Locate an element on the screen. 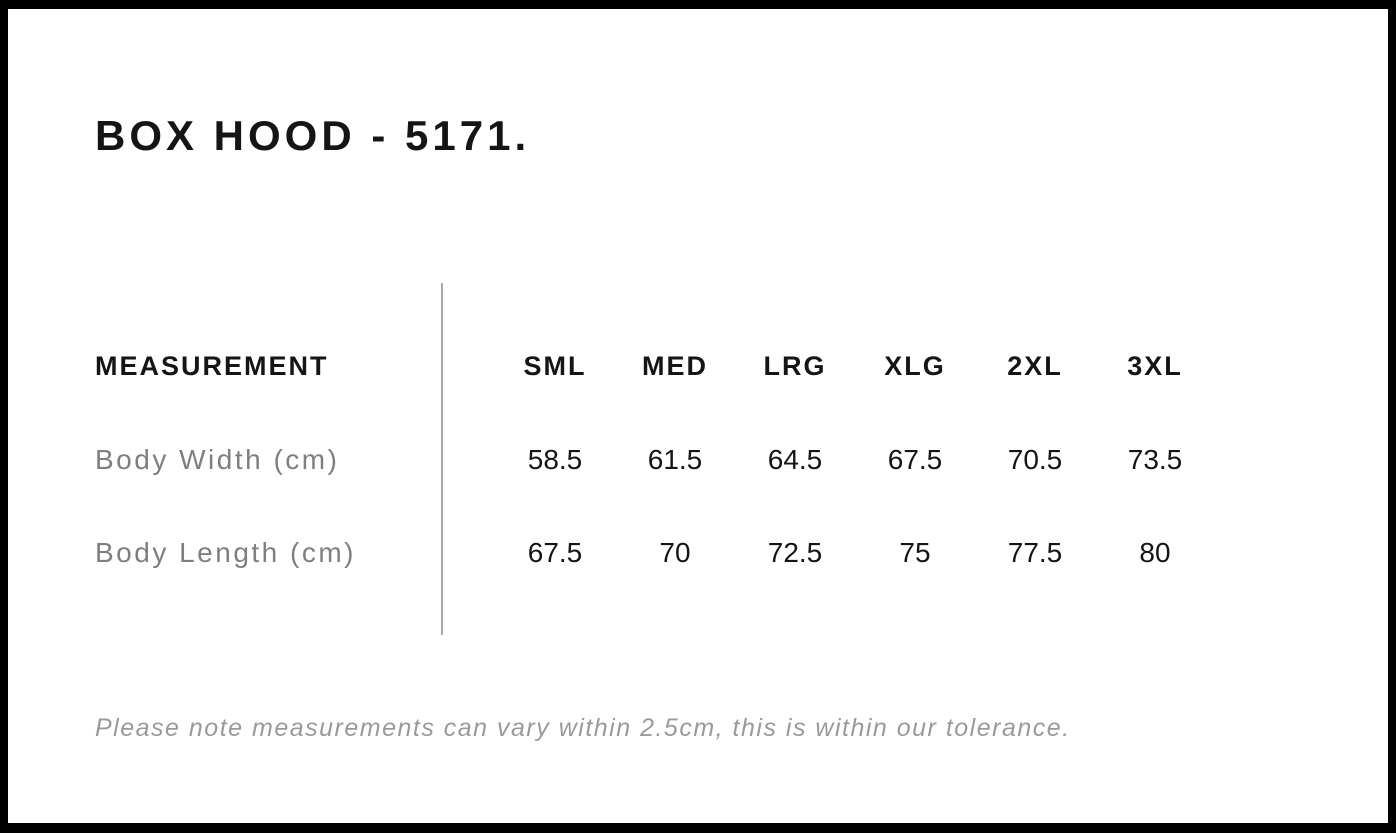  header-size-lrg: LRG is located at coordinates (795, 366).